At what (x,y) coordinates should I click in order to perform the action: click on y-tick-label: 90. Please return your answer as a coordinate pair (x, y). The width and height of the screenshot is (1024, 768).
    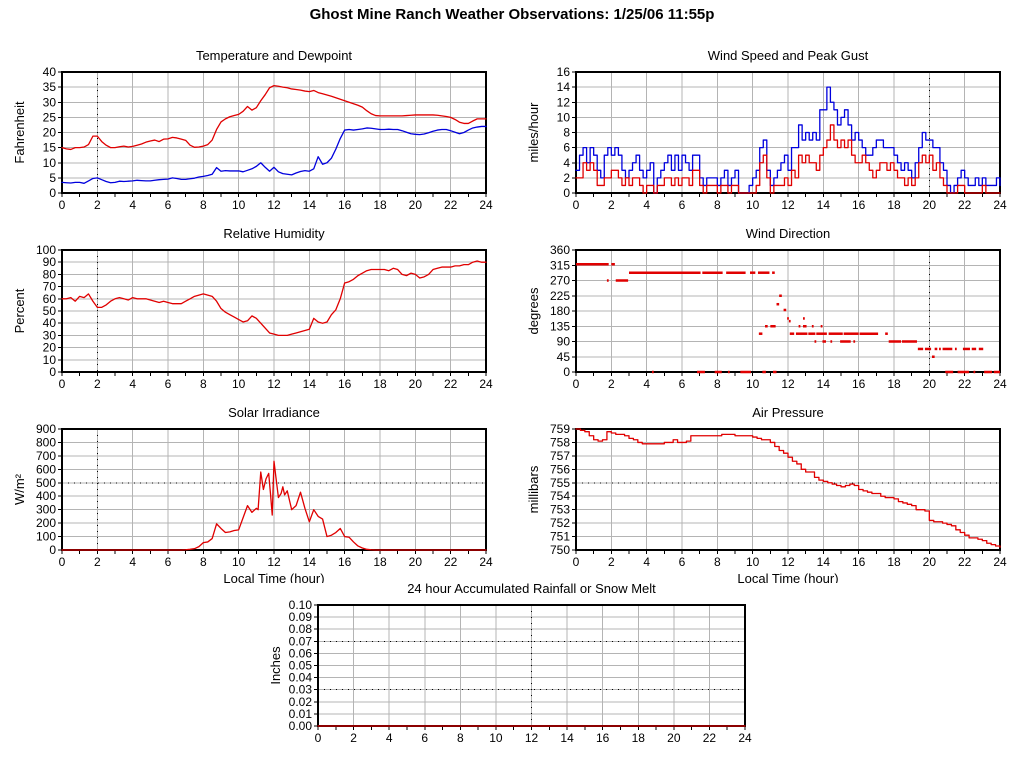
    Looking at the image, I should click on (564, 342).